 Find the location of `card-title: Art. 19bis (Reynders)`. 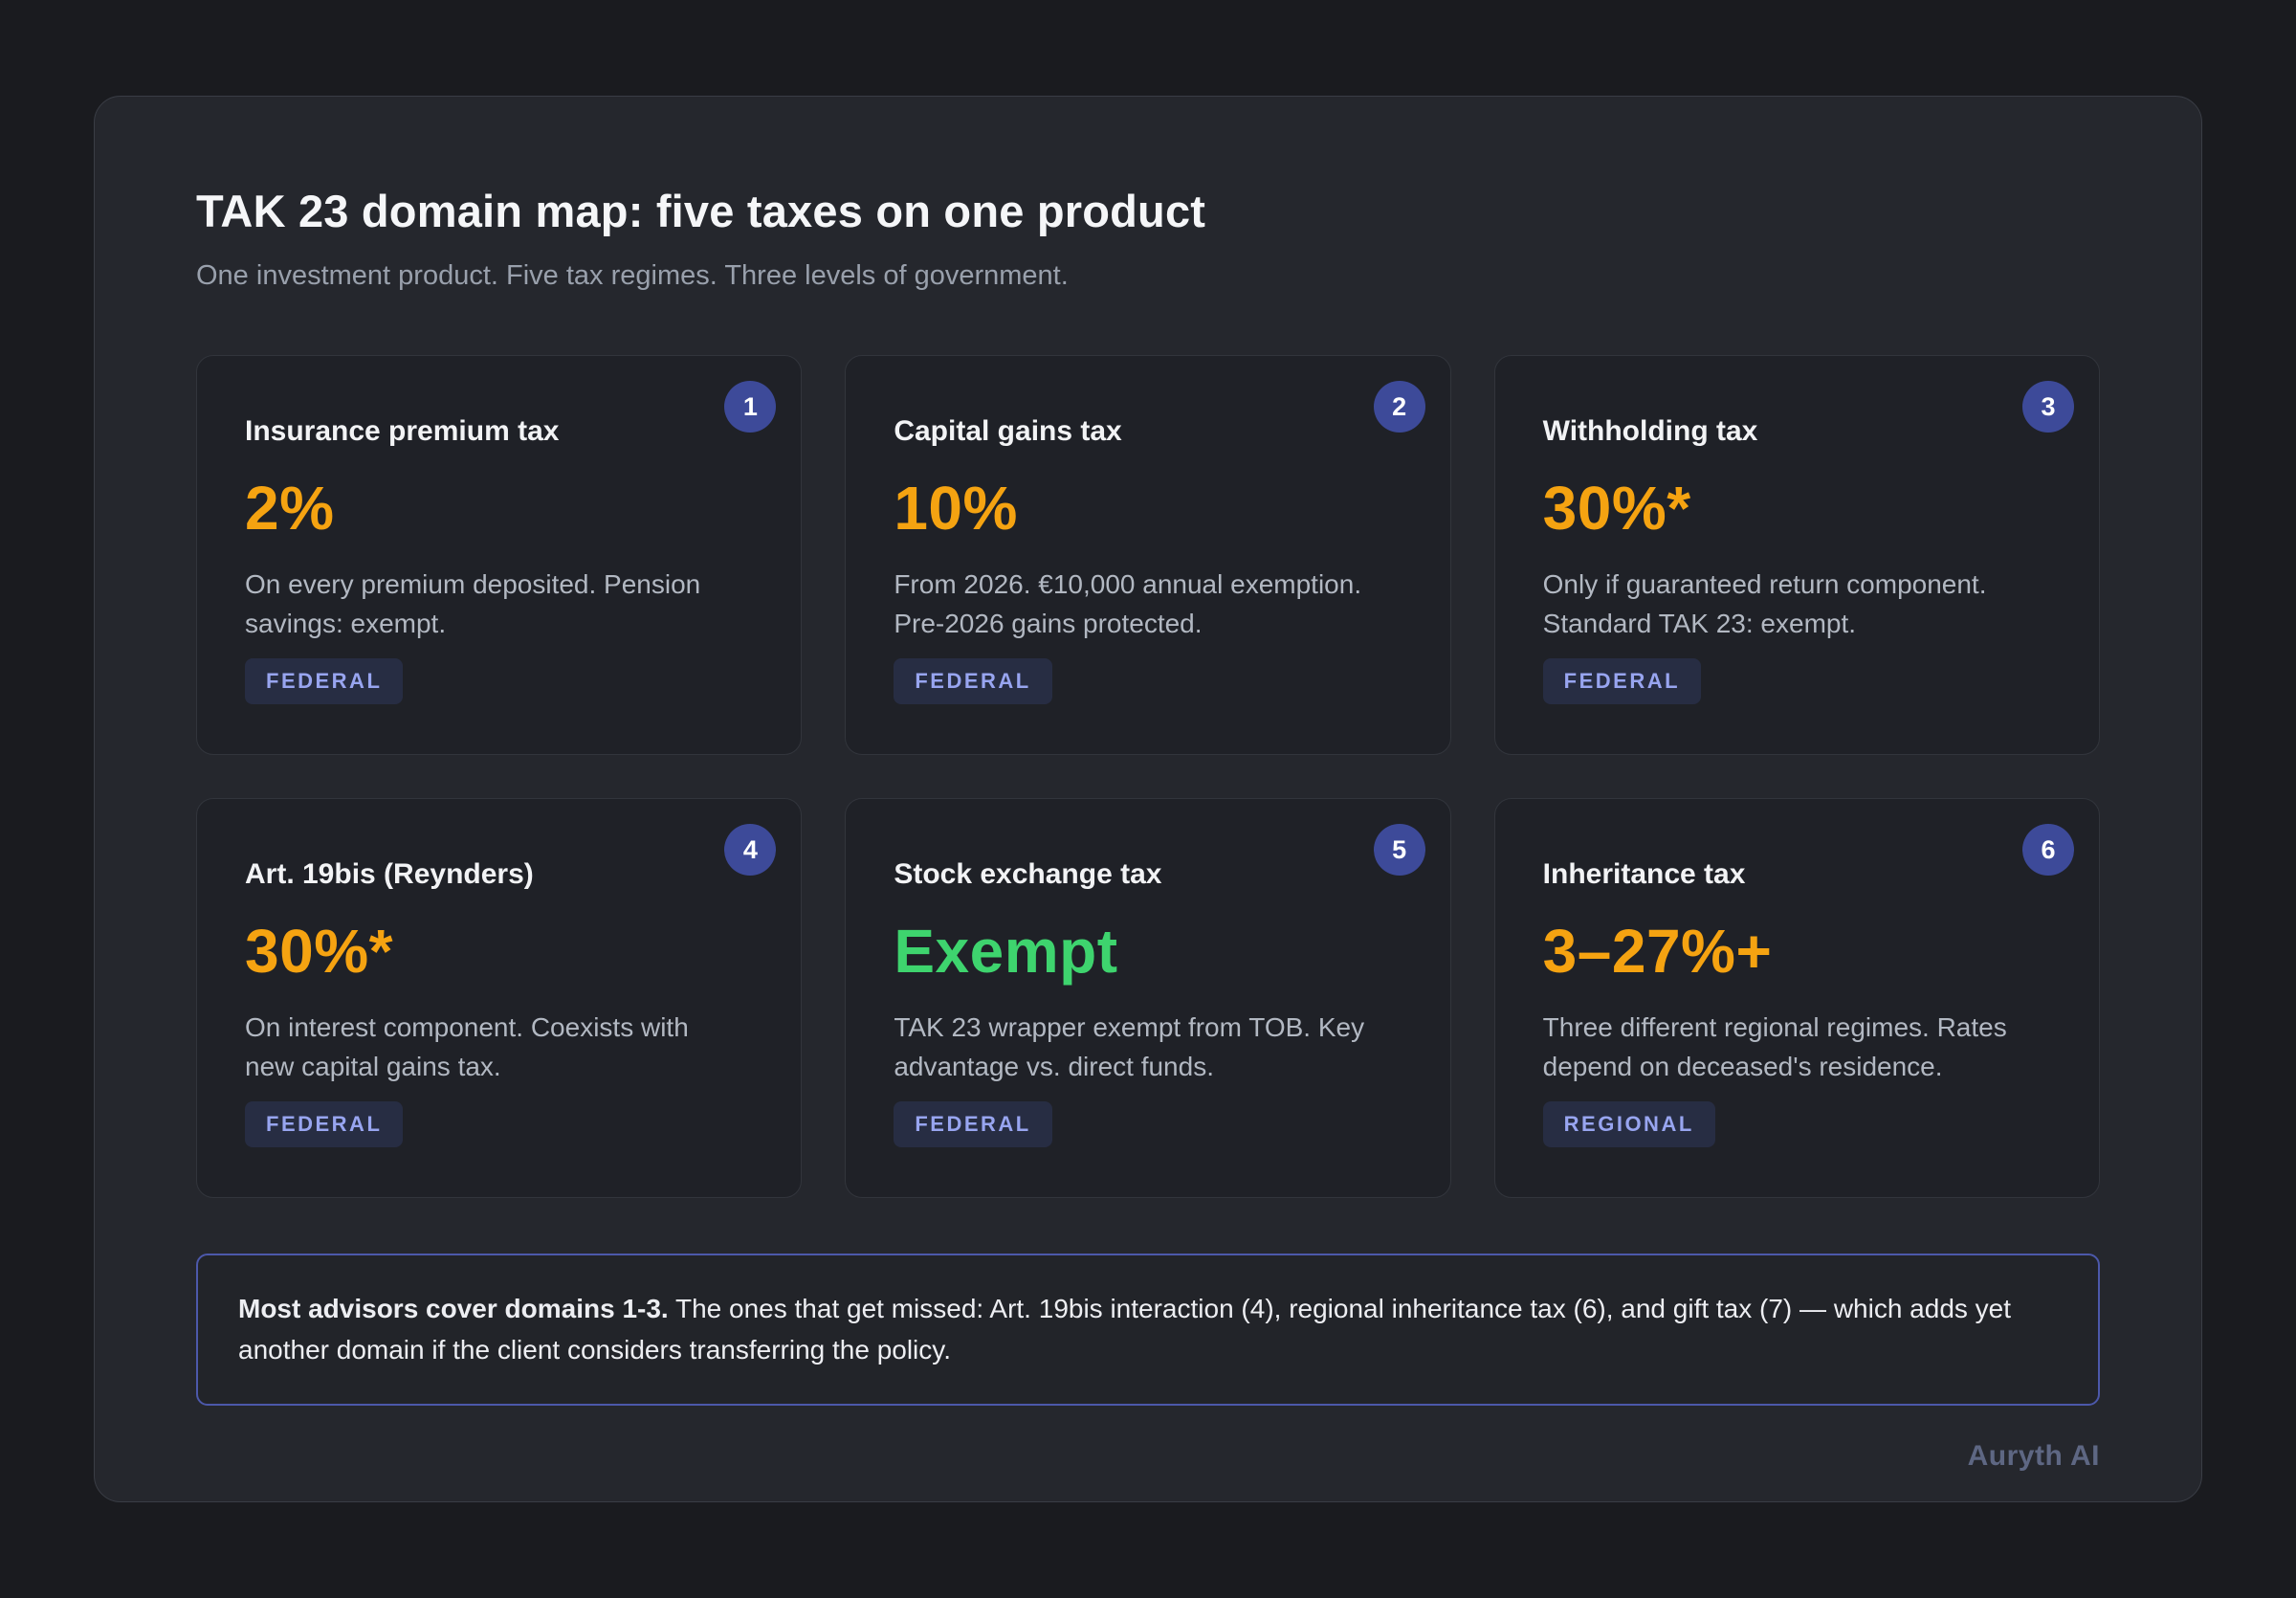

card-title: Art. 19bis (Reynders) is located at coordinates (389, 874).